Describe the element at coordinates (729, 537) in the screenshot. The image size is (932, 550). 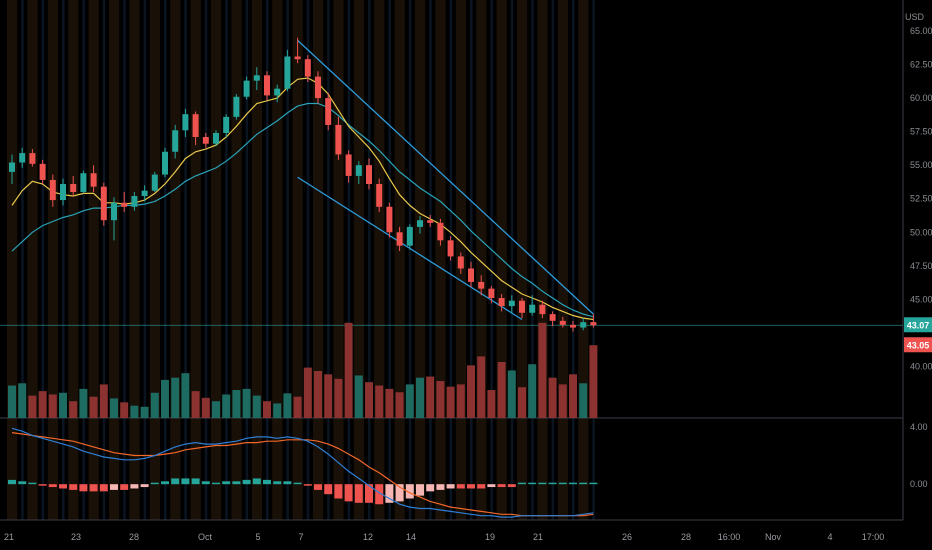
I see `time-tick-label: 16:00` at that location.